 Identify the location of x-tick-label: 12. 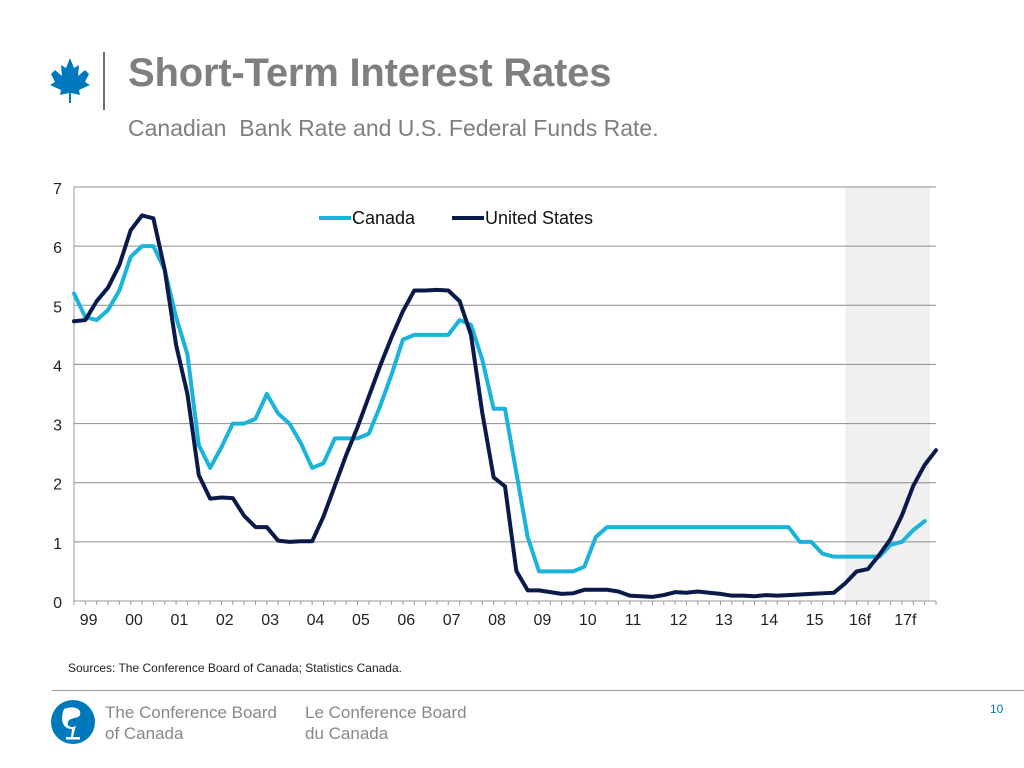
(679, 620).